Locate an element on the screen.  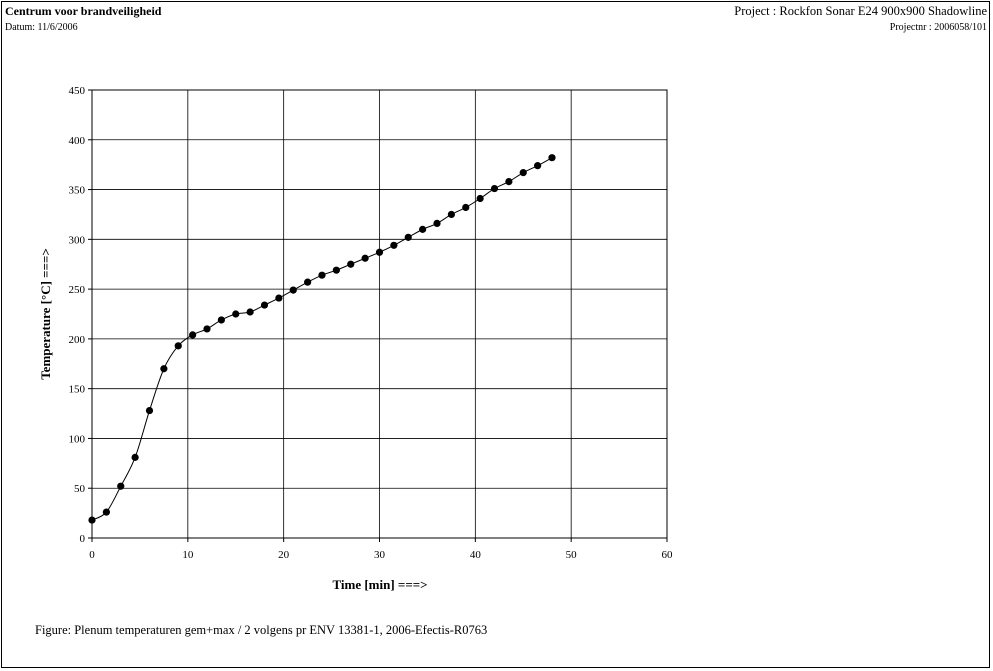
y-tick-label: 0 is located at coordinates (83, 539).